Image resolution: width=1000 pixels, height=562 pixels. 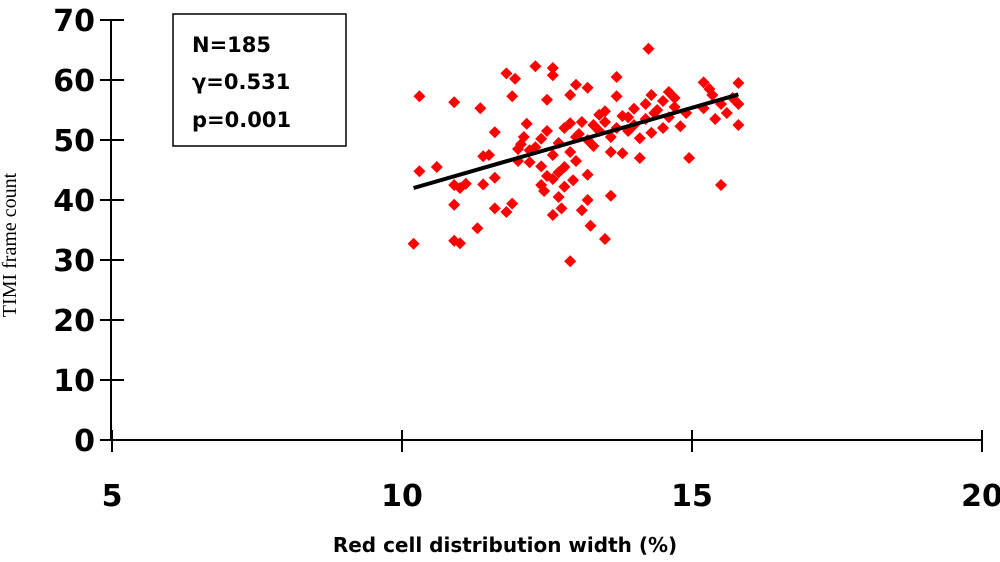 What do you see at coordinates (576, 141) in the screenshot?
I see `trend-line` at bounding box center [576, 141].